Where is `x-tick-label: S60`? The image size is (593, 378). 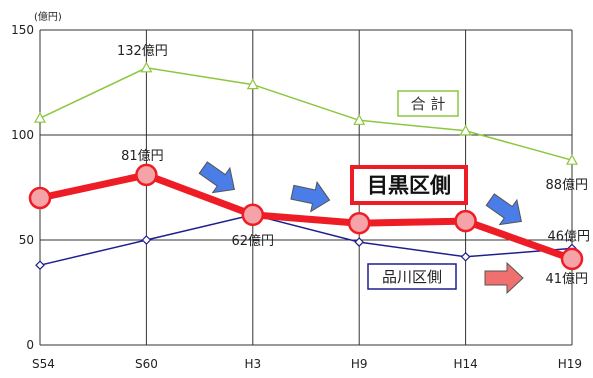
x-tick-label: S60 is located at coordinates (146, 364).